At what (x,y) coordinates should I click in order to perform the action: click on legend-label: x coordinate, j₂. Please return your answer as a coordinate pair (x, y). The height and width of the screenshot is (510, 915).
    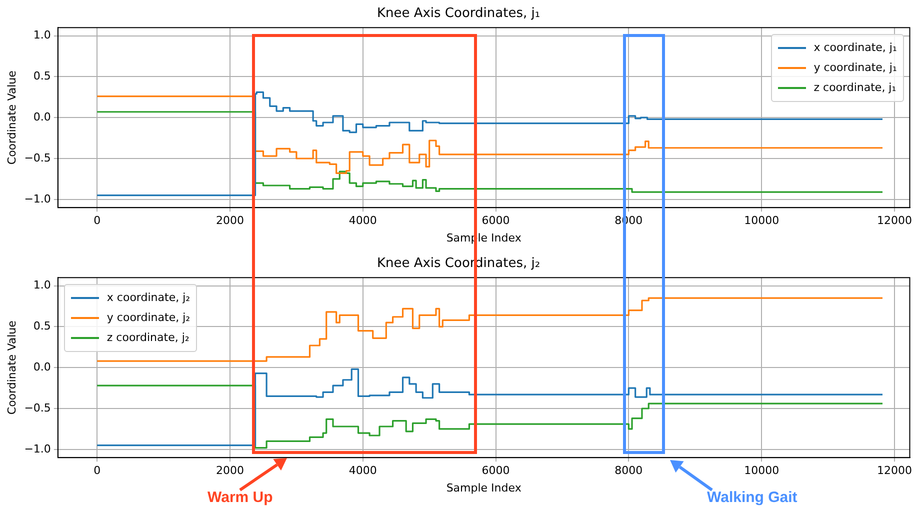
    Looking at the image, I should click on (148, 297).